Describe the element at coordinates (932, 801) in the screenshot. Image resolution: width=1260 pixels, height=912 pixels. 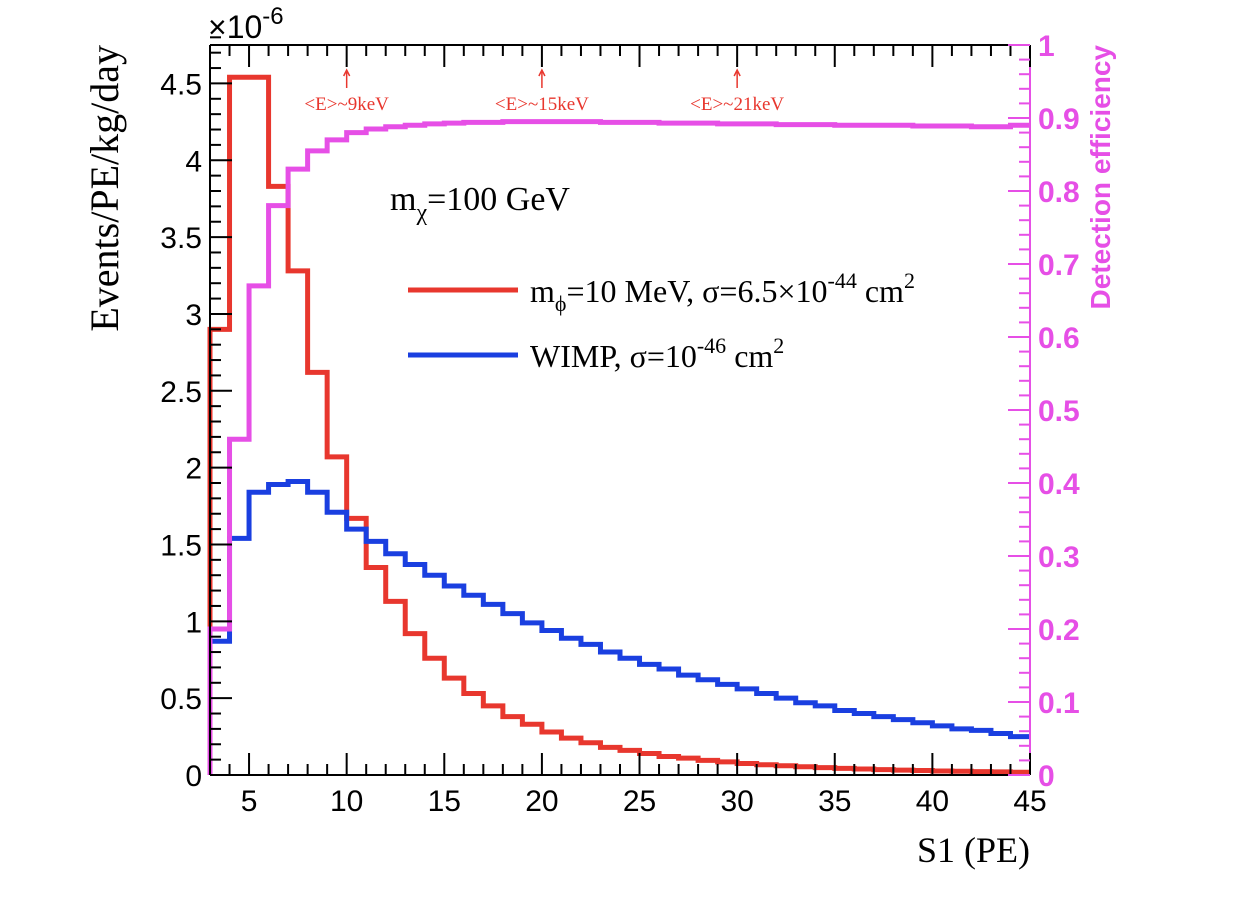
I see `x-tick-label: 40` at that location.